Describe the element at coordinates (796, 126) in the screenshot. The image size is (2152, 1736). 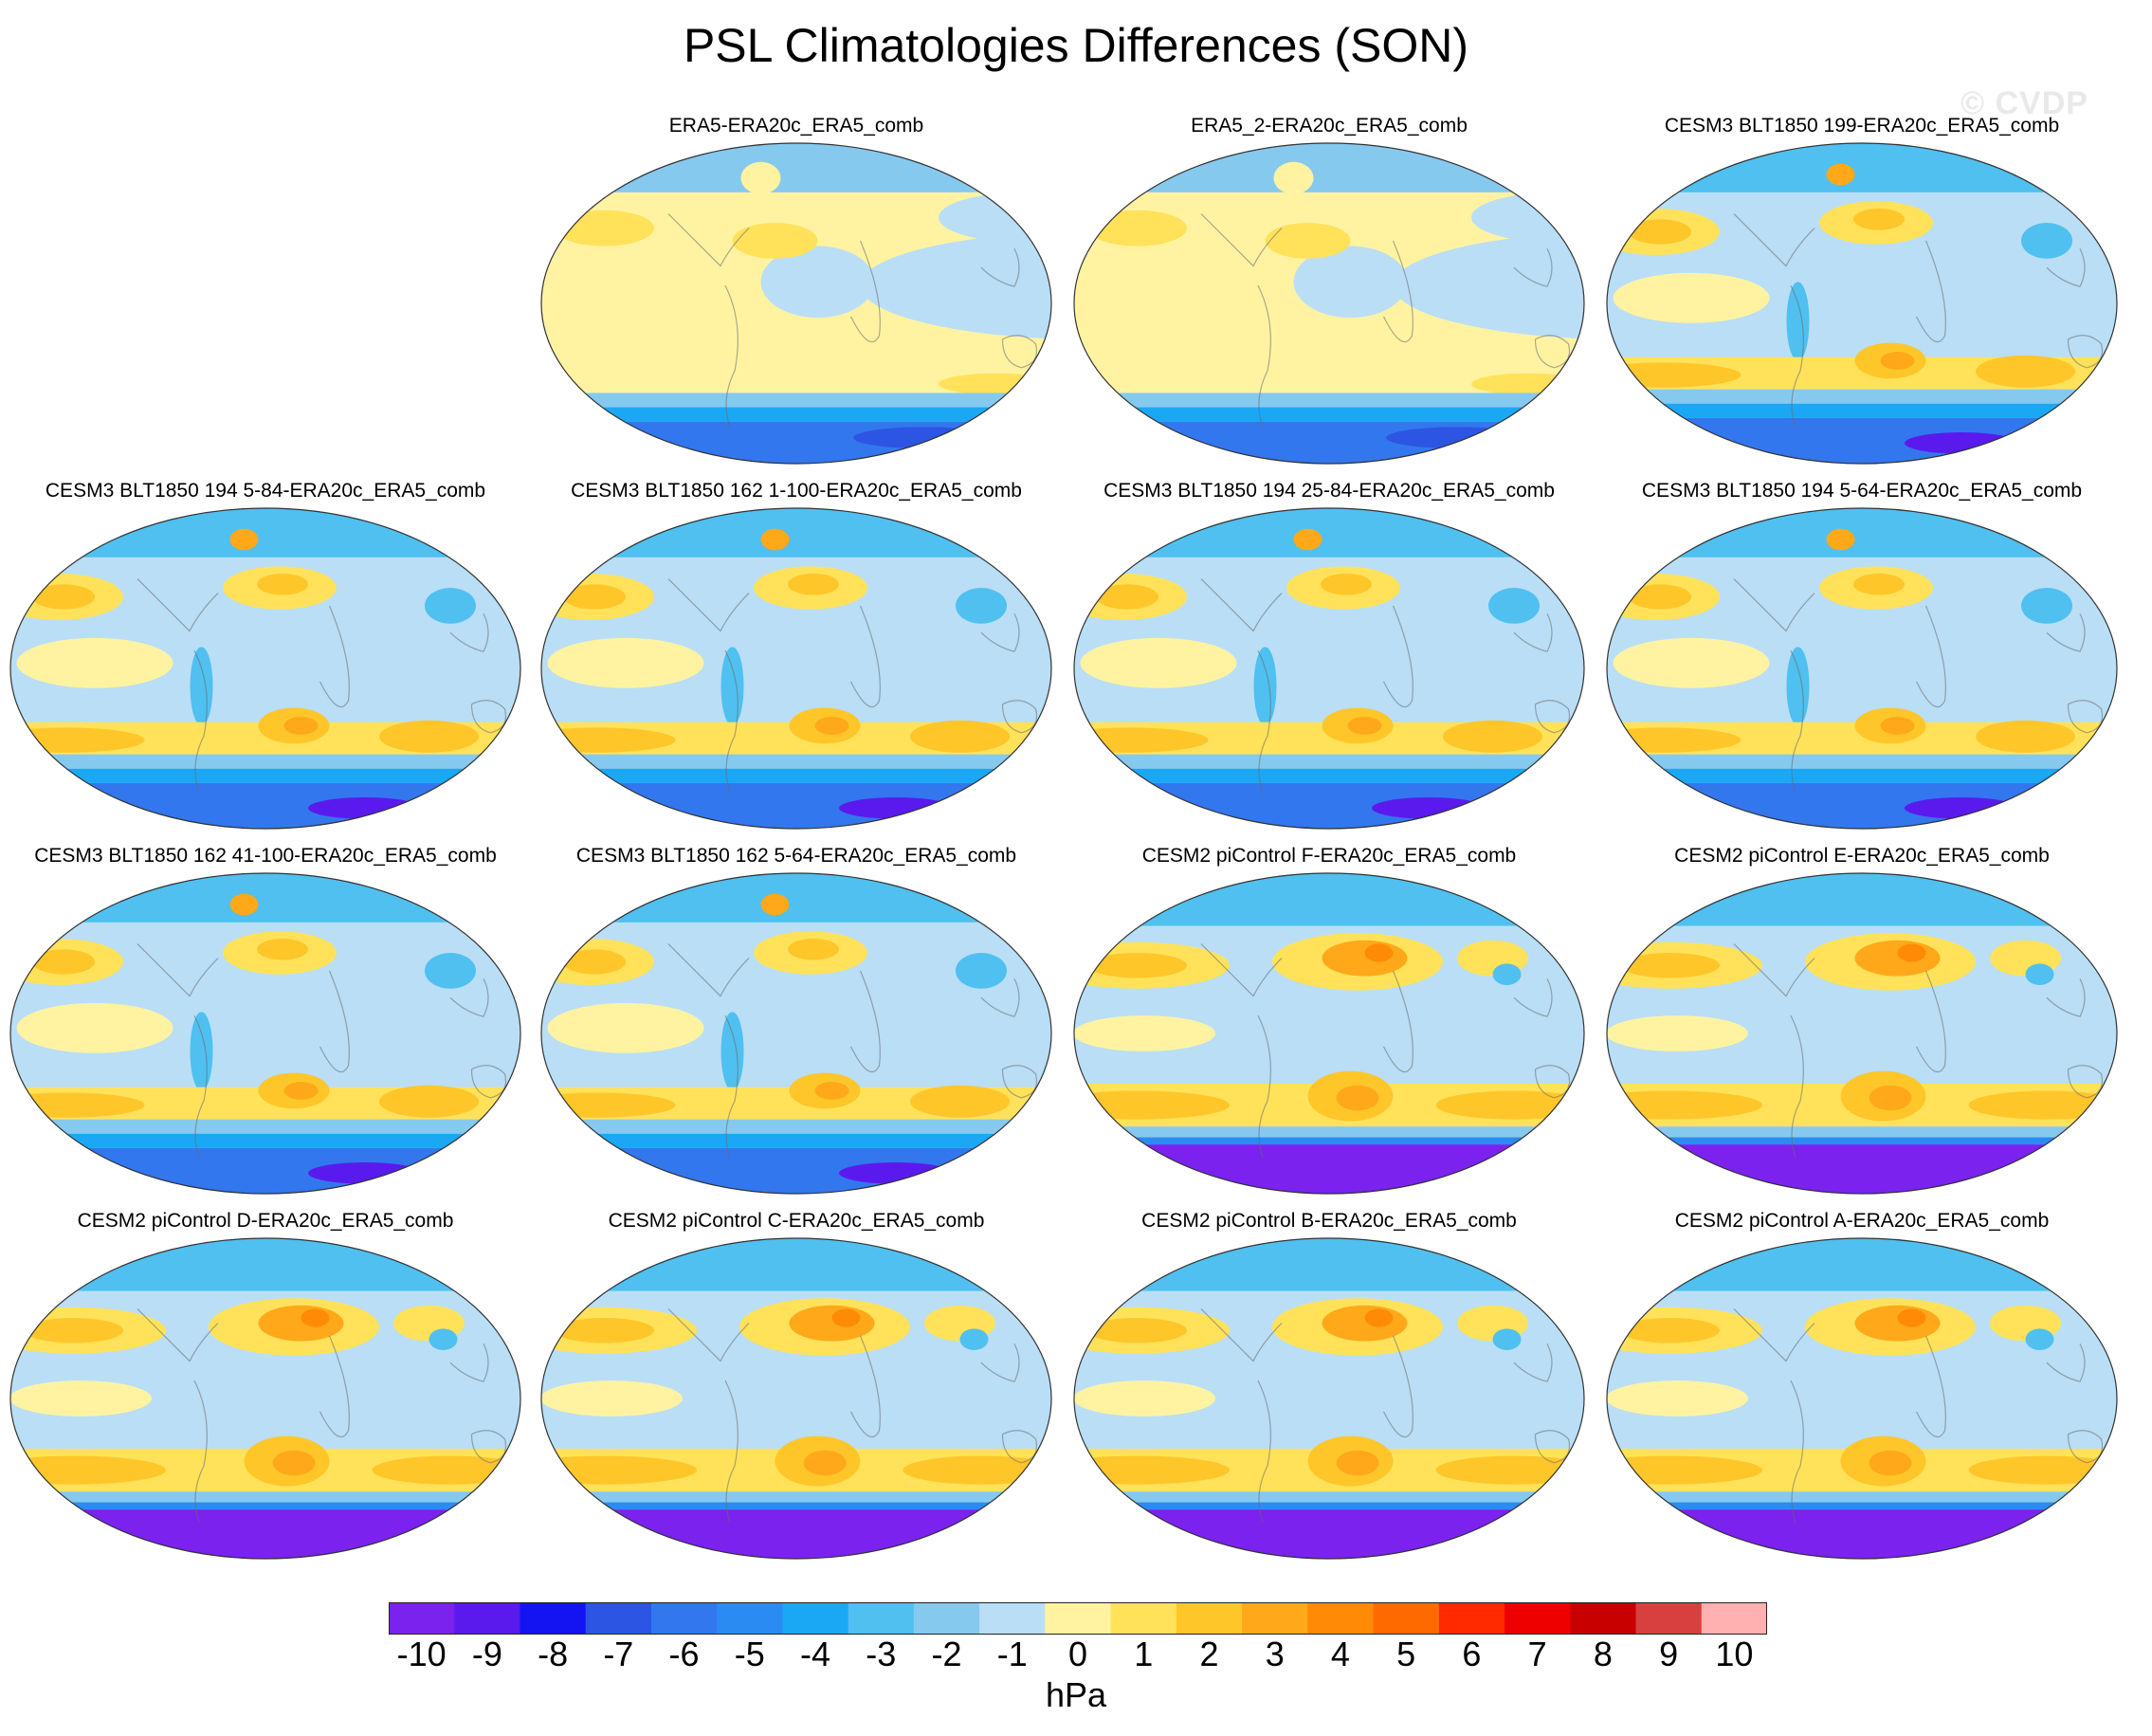
I see `panel-title: ERA5-ERA20c_ERA5_comb` at that location.